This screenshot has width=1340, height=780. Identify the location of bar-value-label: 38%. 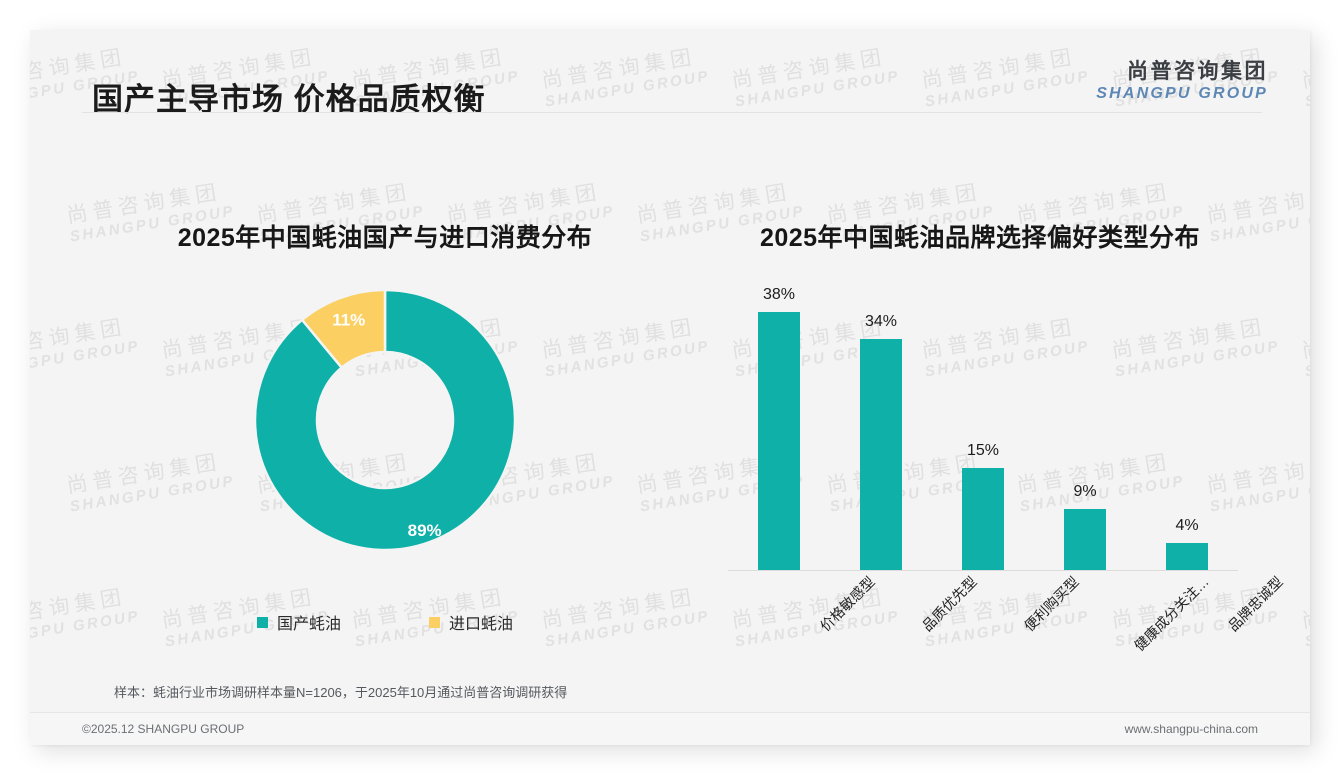
(779, 295).